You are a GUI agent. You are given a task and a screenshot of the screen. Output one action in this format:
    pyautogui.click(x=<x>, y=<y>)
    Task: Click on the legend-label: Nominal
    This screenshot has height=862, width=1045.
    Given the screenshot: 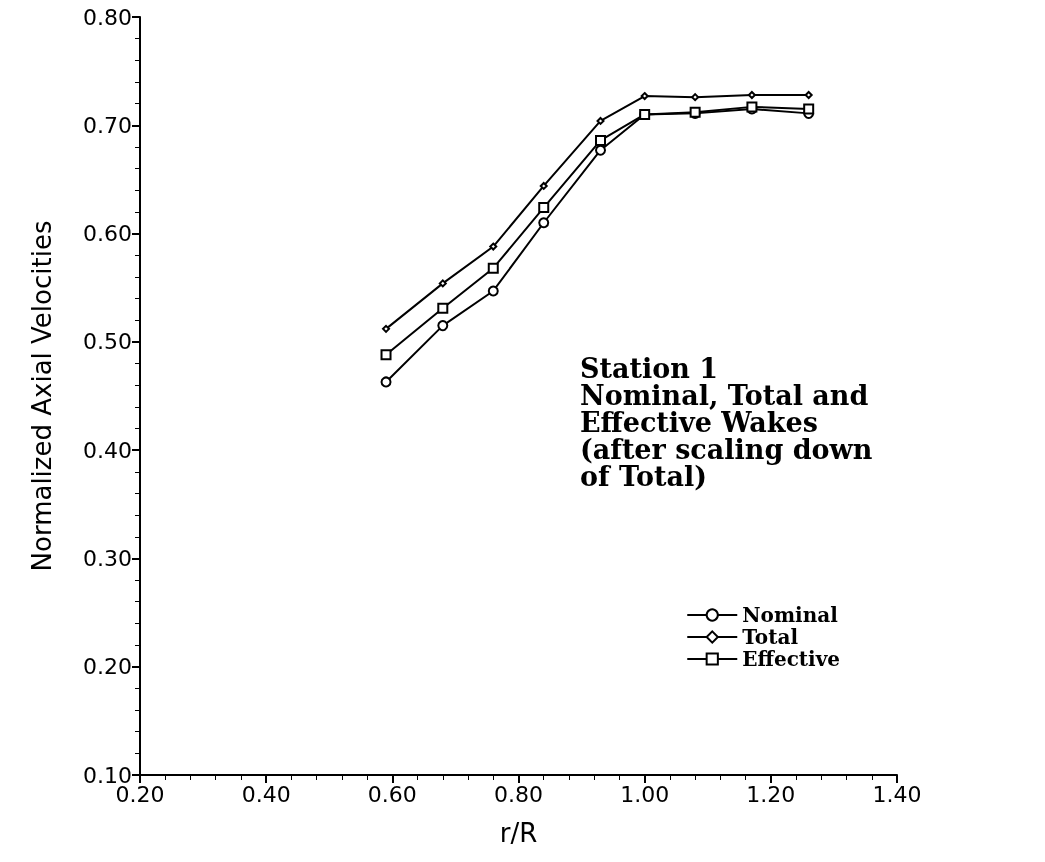 What is the action you would take?
    pyautogui.click(x=790, y=615)
    